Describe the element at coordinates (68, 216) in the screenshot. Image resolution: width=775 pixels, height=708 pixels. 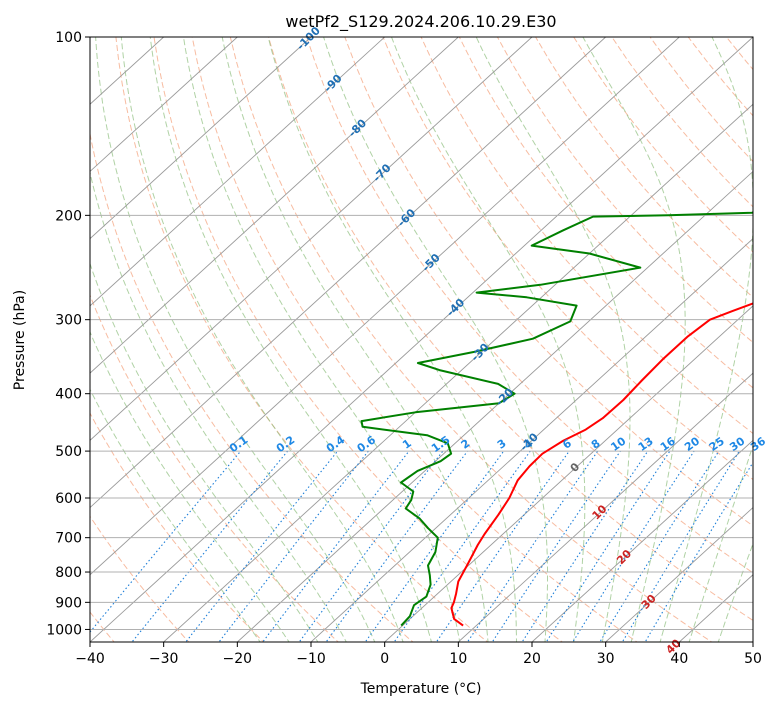
I see `y-tick-label: 200` at that location.